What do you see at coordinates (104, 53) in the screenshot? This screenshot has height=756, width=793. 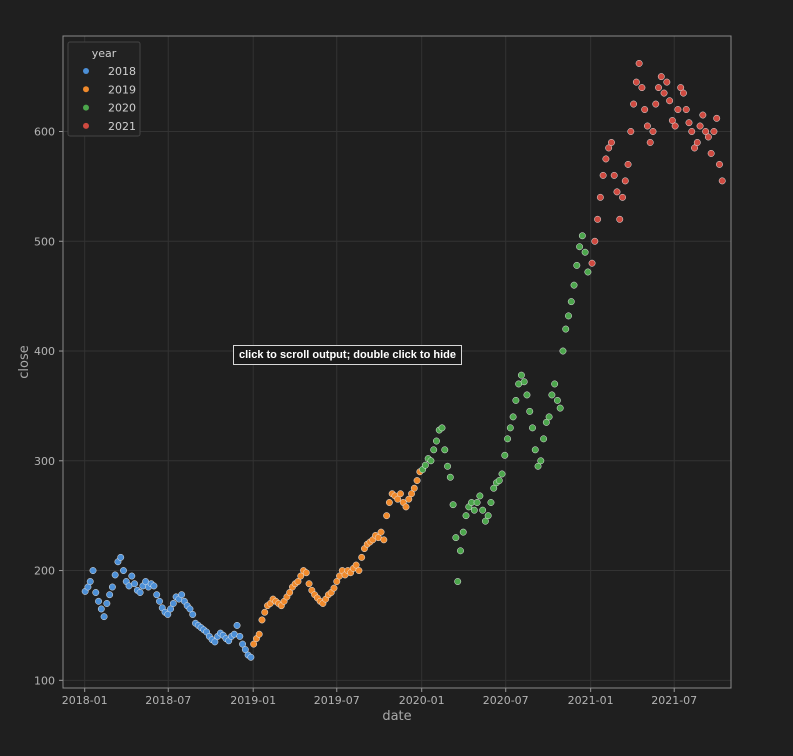 I see `legend-title: year` at bounding box center [104, 53].